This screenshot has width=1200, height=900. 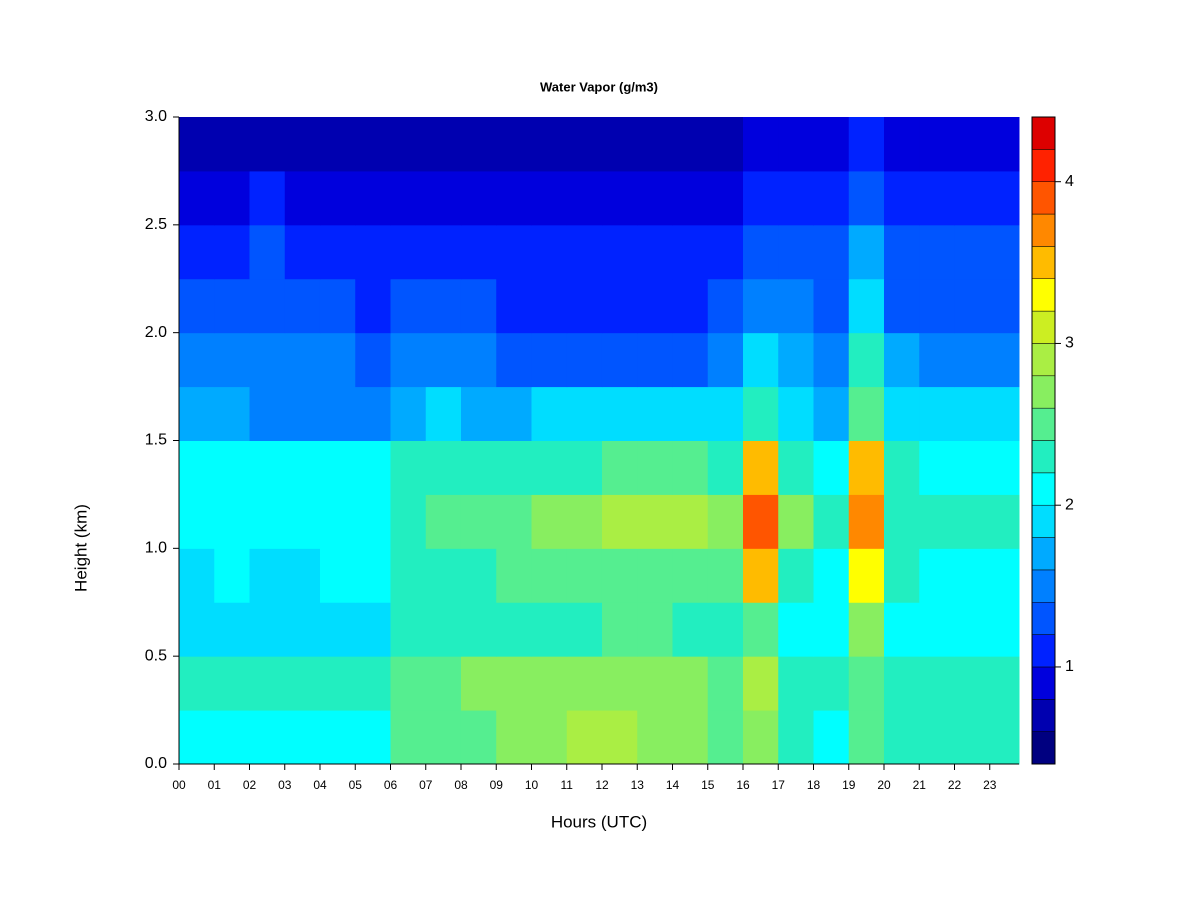 What do you see at coordinates (673, 785) in the screenshot?
I see `x-tick-label: 14` at bounding box center [673, 785].